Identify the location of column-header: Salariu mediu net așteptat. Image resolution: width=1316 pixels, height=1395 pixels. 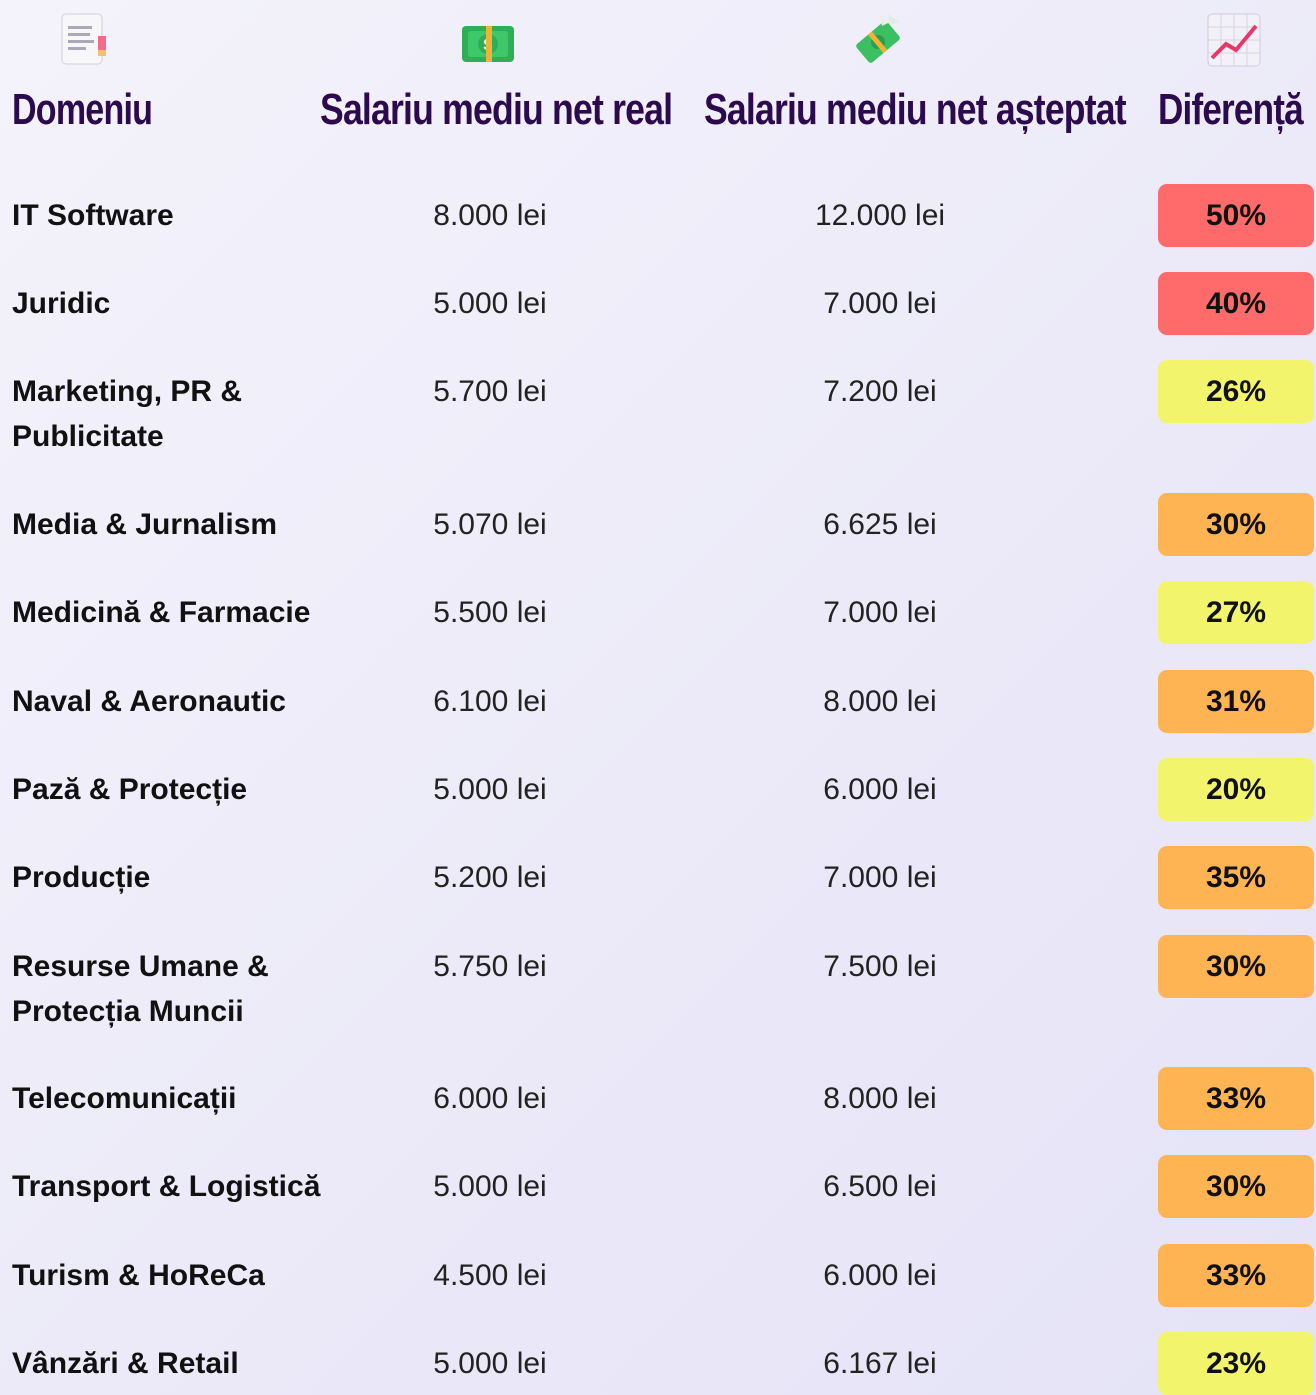
(915, 109).